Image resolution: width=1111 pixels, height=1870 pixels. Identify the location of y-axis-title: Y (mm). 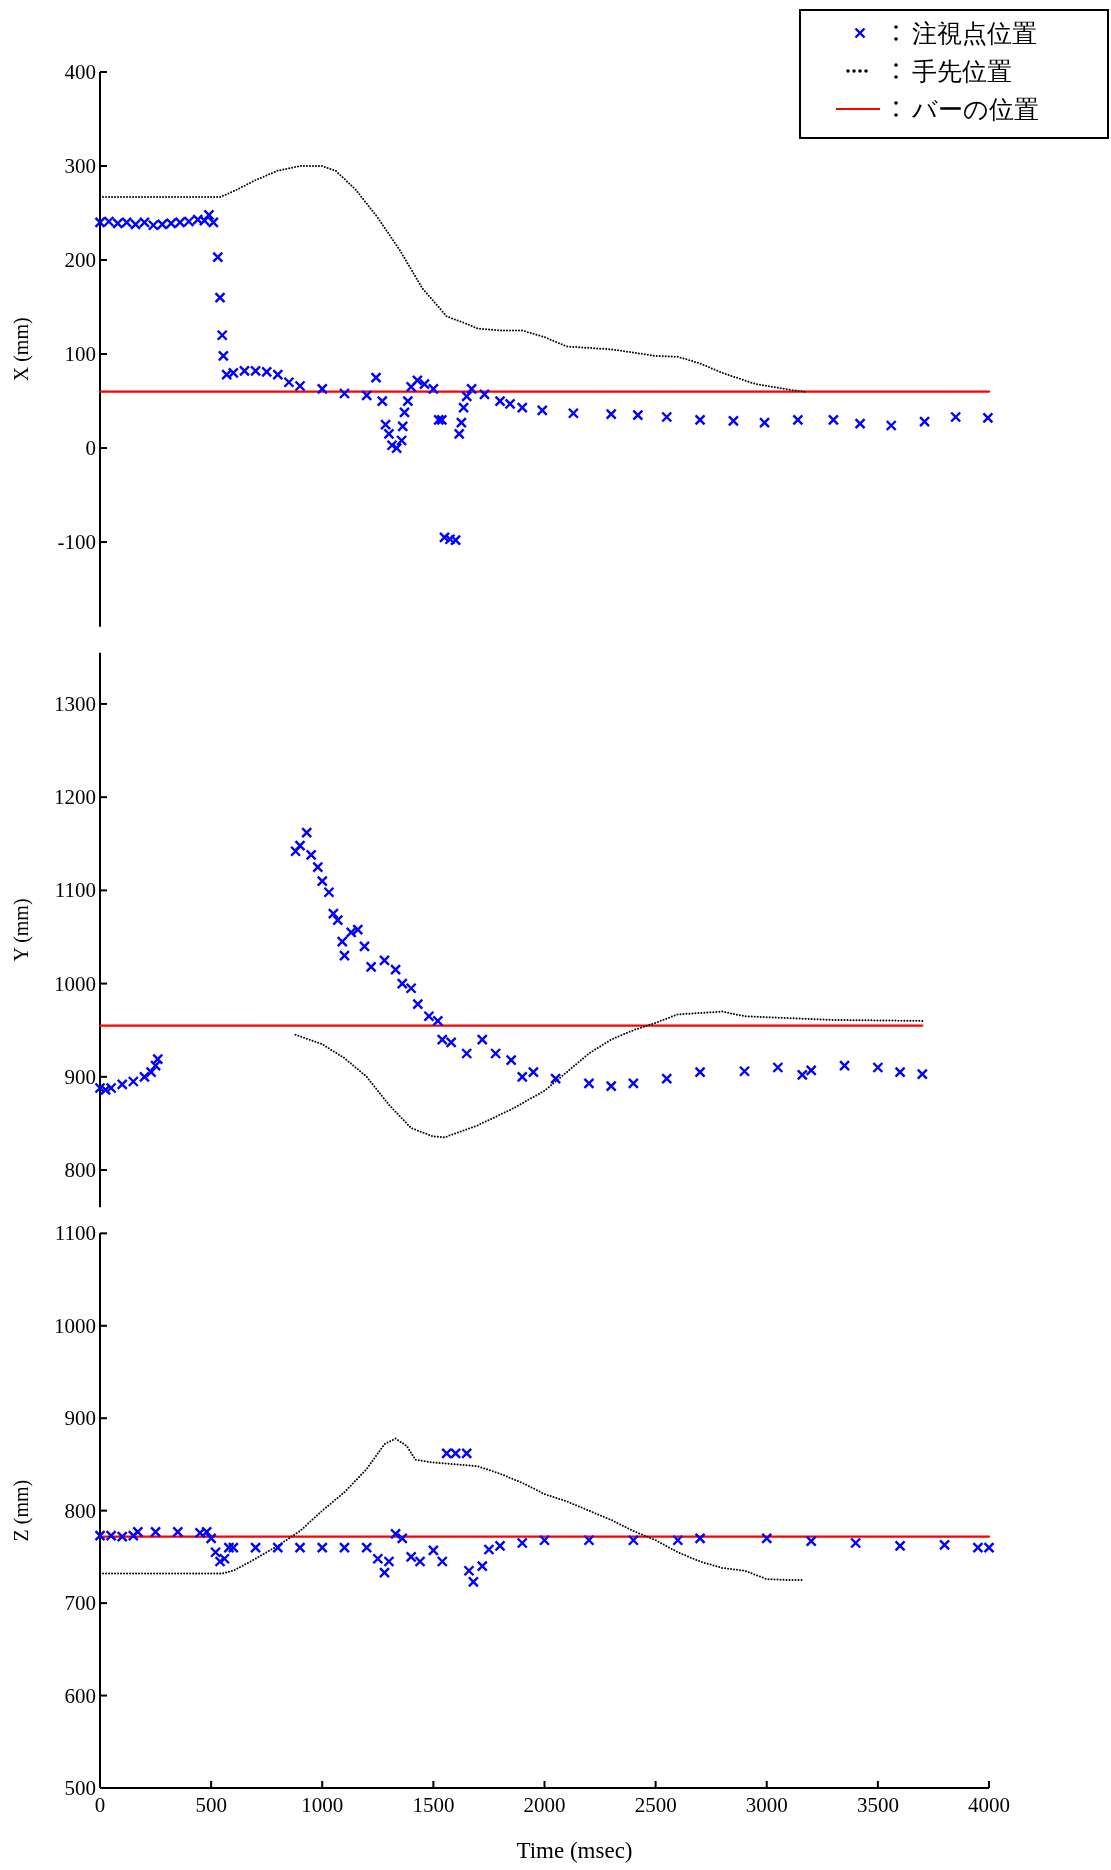
(21, 930).